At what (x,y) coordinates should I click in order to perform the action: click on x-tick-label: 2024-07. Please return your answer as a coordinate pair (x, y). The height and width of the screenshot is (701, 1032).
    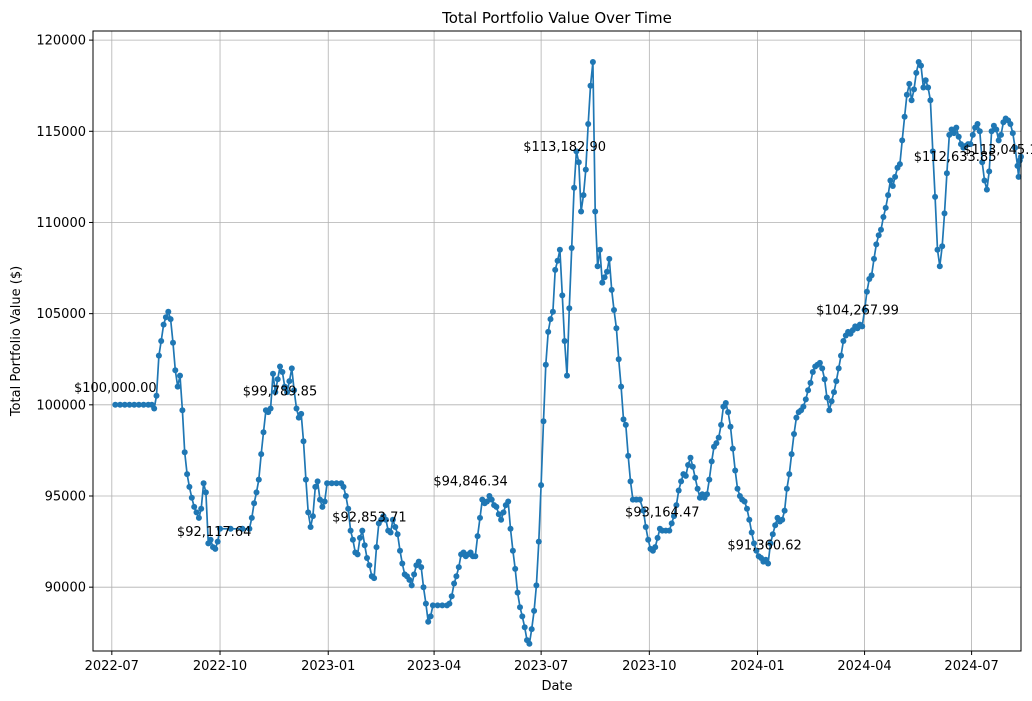
    Looking at the image, I should click on (971, 666).